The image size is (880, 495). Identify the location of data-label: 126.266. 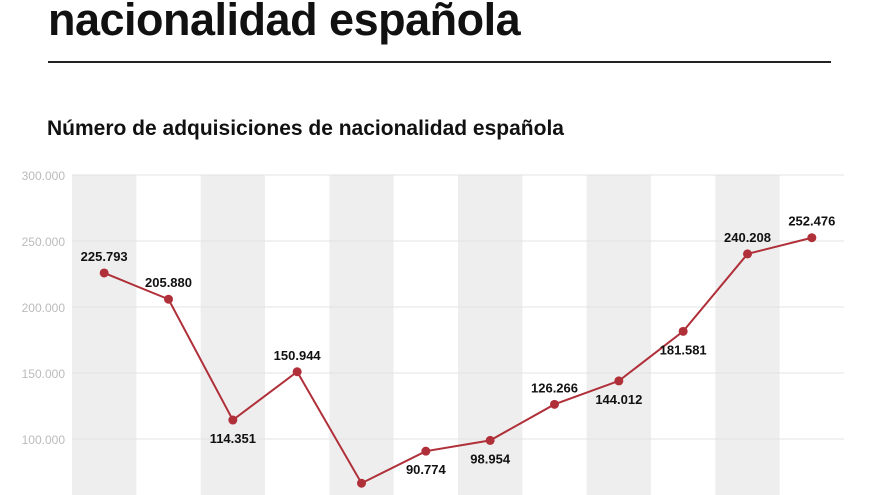
(554, 387).